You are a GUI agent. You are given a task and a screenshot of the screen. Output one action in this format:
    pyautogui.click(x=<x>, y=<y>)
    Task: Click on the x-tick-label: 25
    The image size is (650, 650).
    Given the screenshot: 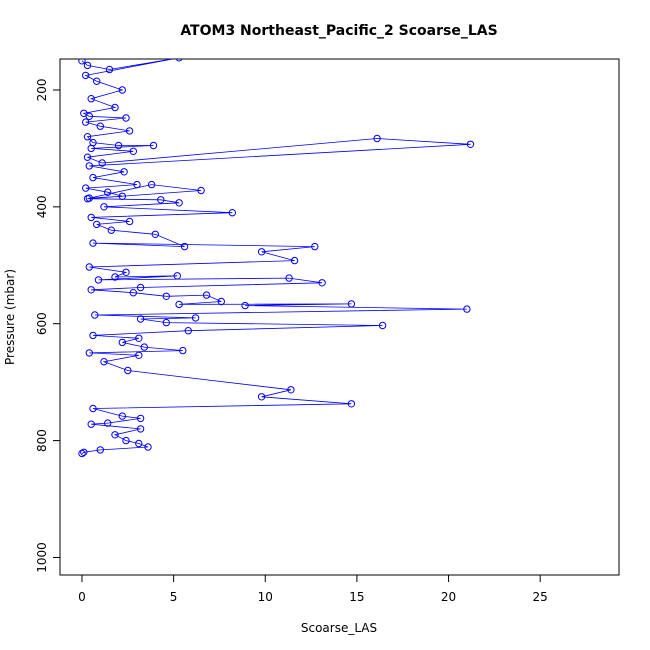 What is the action you would take?
    pyautogui.click(x=540, y=597)
    